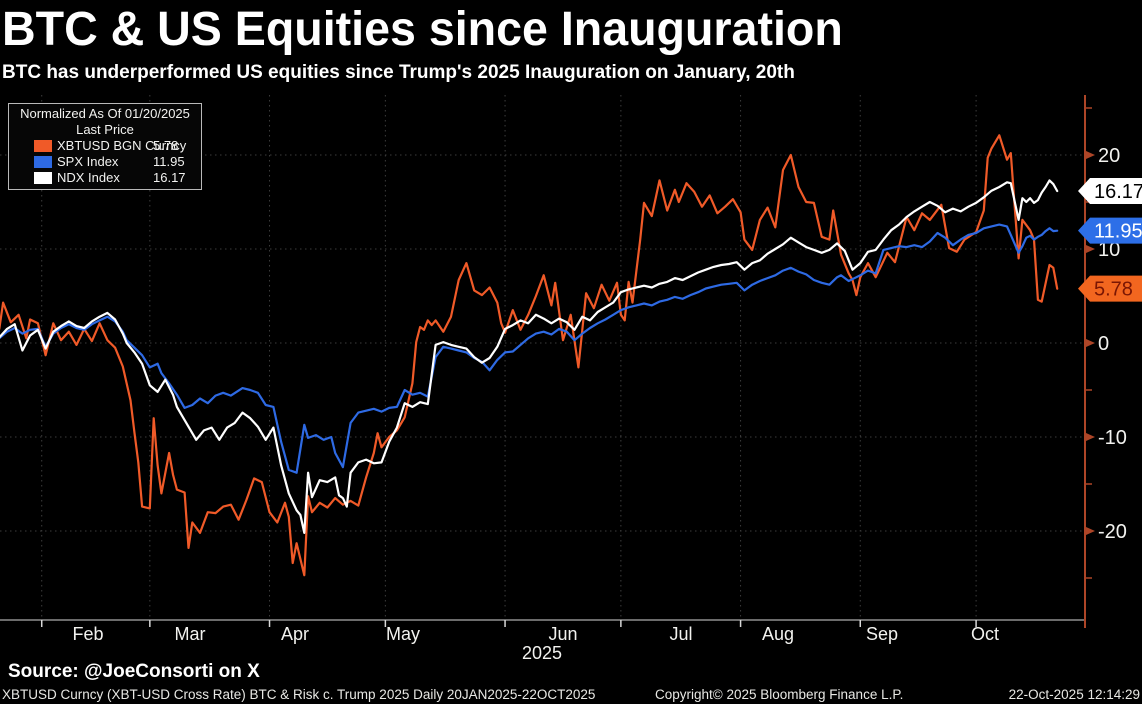  What do you see at coordinates (1118, 232) in the screenshot?
I see `last-price-tag-value: 11.95` at bounding box center [1118, 232].